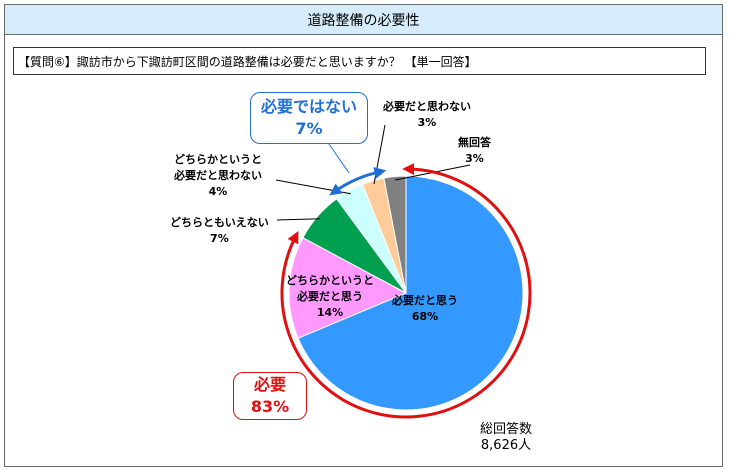 The height and width of the screenshot is (473, 730). What do you see at coordinates (427, 114) in the screenshot?
I see `slice-label-unnecessary: 必要だと思わない 3%` at bounding box center [427, 114].